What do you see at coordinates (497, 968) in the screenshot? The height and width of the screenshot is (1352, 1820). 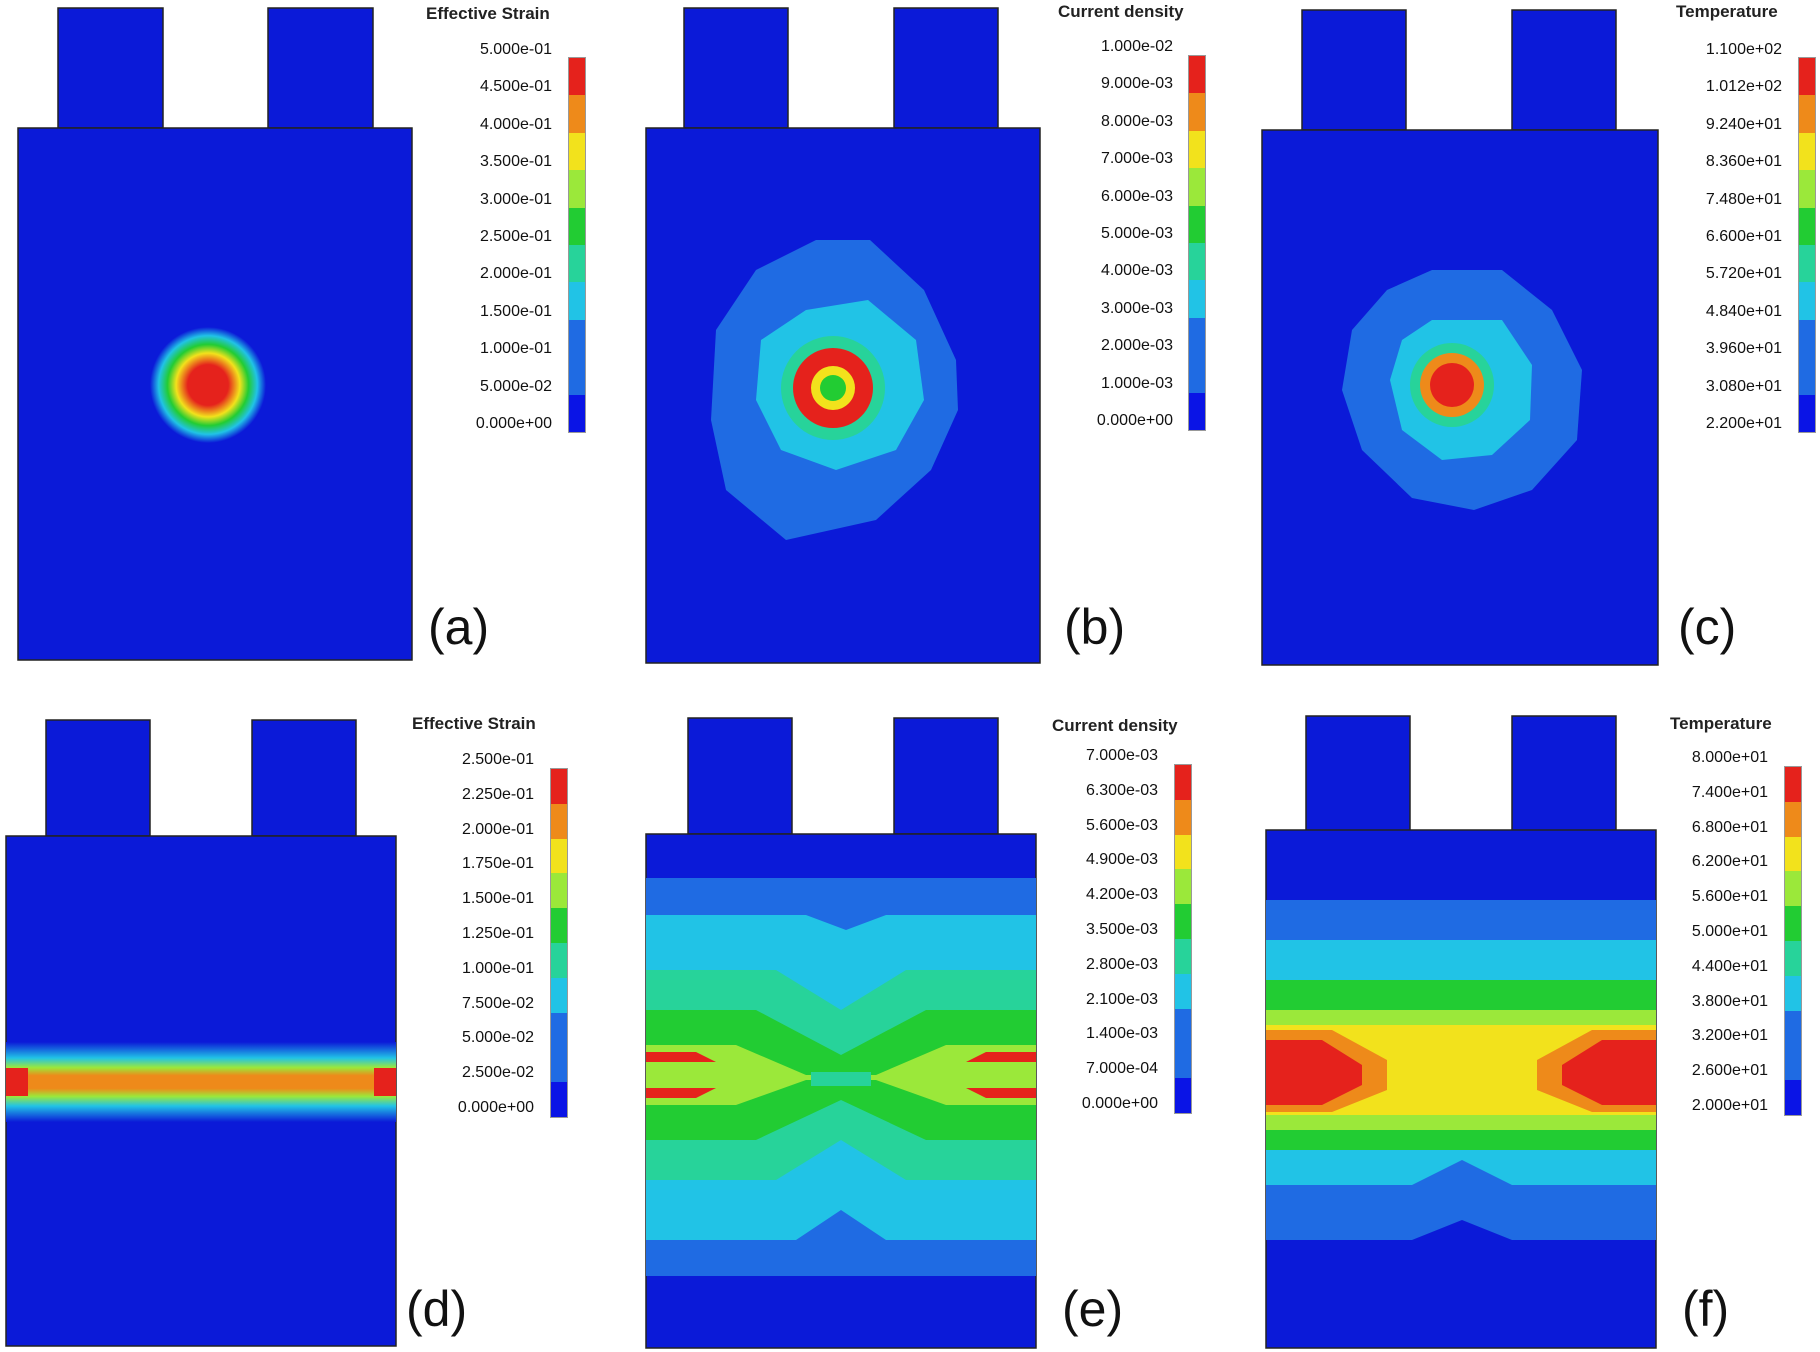 I see `colorbar-tick-label: 1.000e-01` at bounding box center [497, 968].